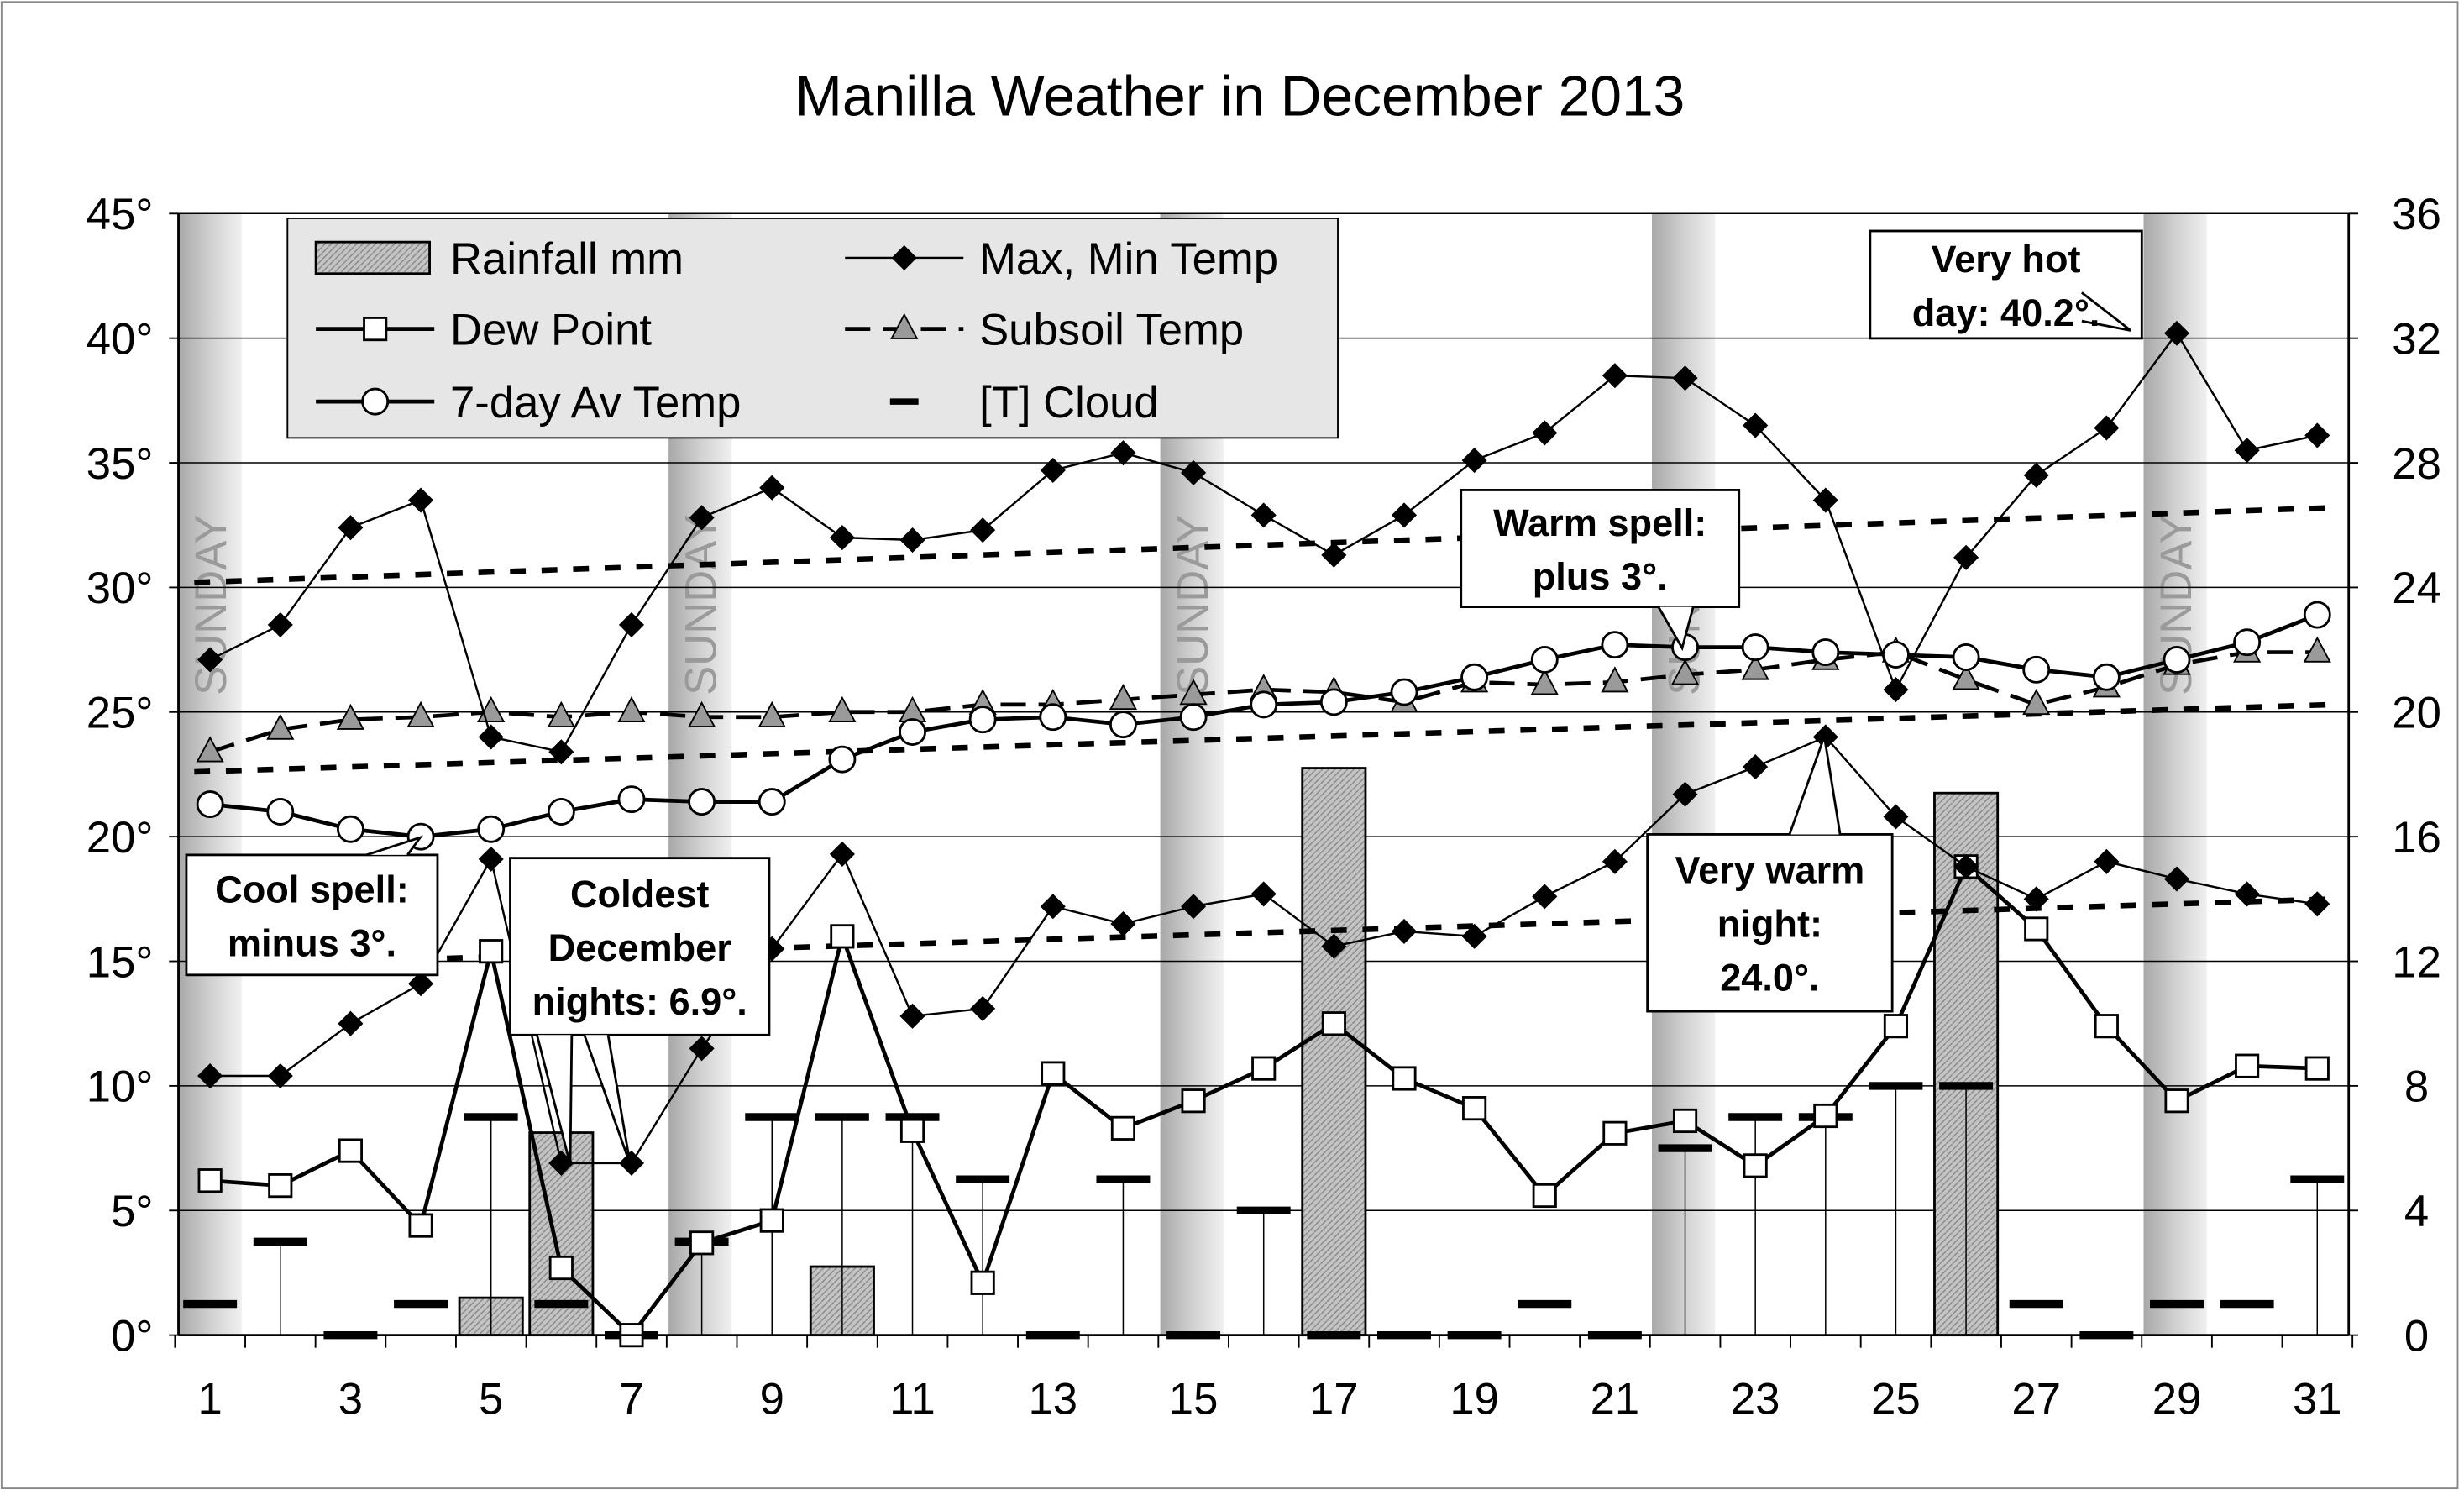 Image resolution: width=2464 pixels, height=1495 pixels. I want to click on x-tick-label: 29, so click(2177, 1400).